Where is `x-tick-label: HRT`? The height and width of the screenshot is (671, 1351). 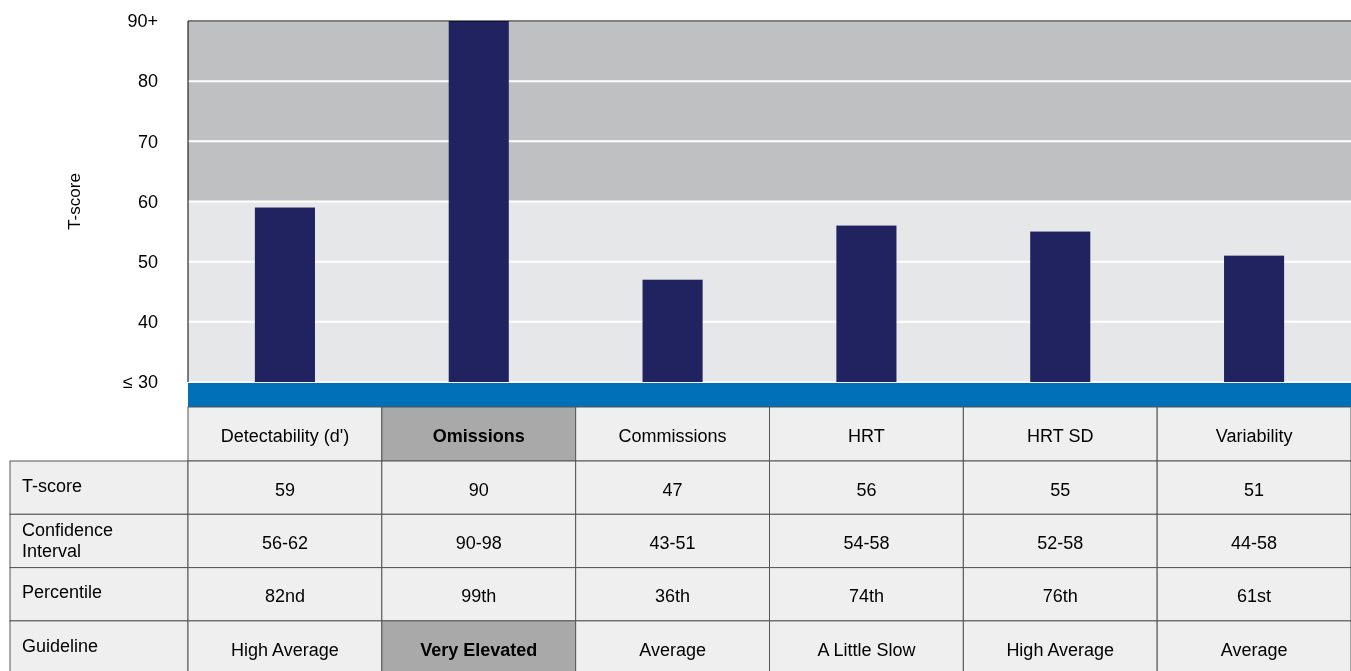 x-tick-label: HRT is located at coordinates (866, 436).